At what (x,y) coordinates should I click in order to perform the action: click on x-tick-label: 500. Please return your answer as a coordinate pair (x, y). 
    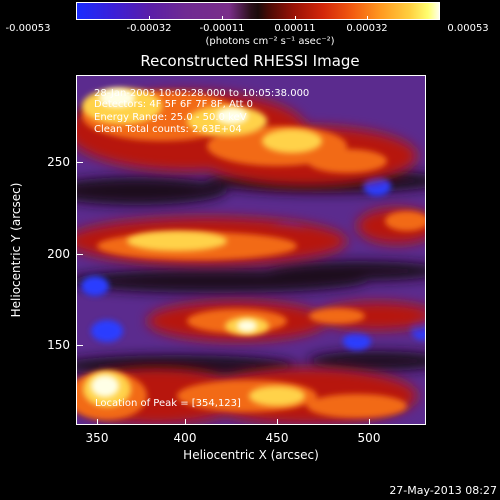
    Looking at the image, I should click on (369, 438).